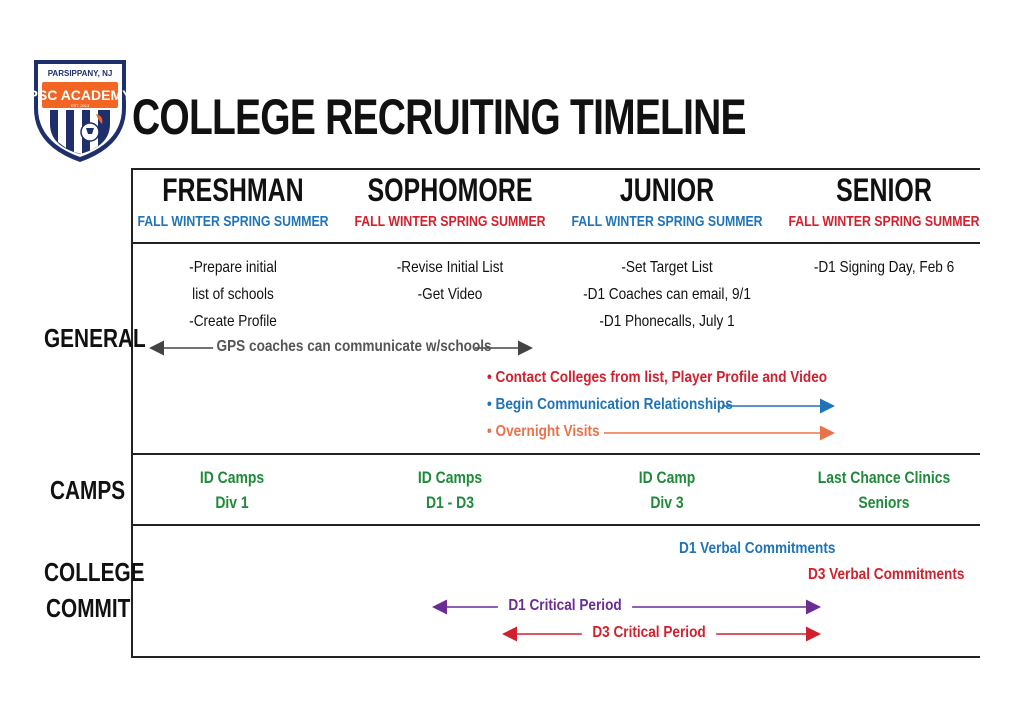 The height and width of the screenshot is (724, 1024). Describe the element at coordinates (450, 502) in the screenshot. I see `camp-line: D1 - D3` at that location.